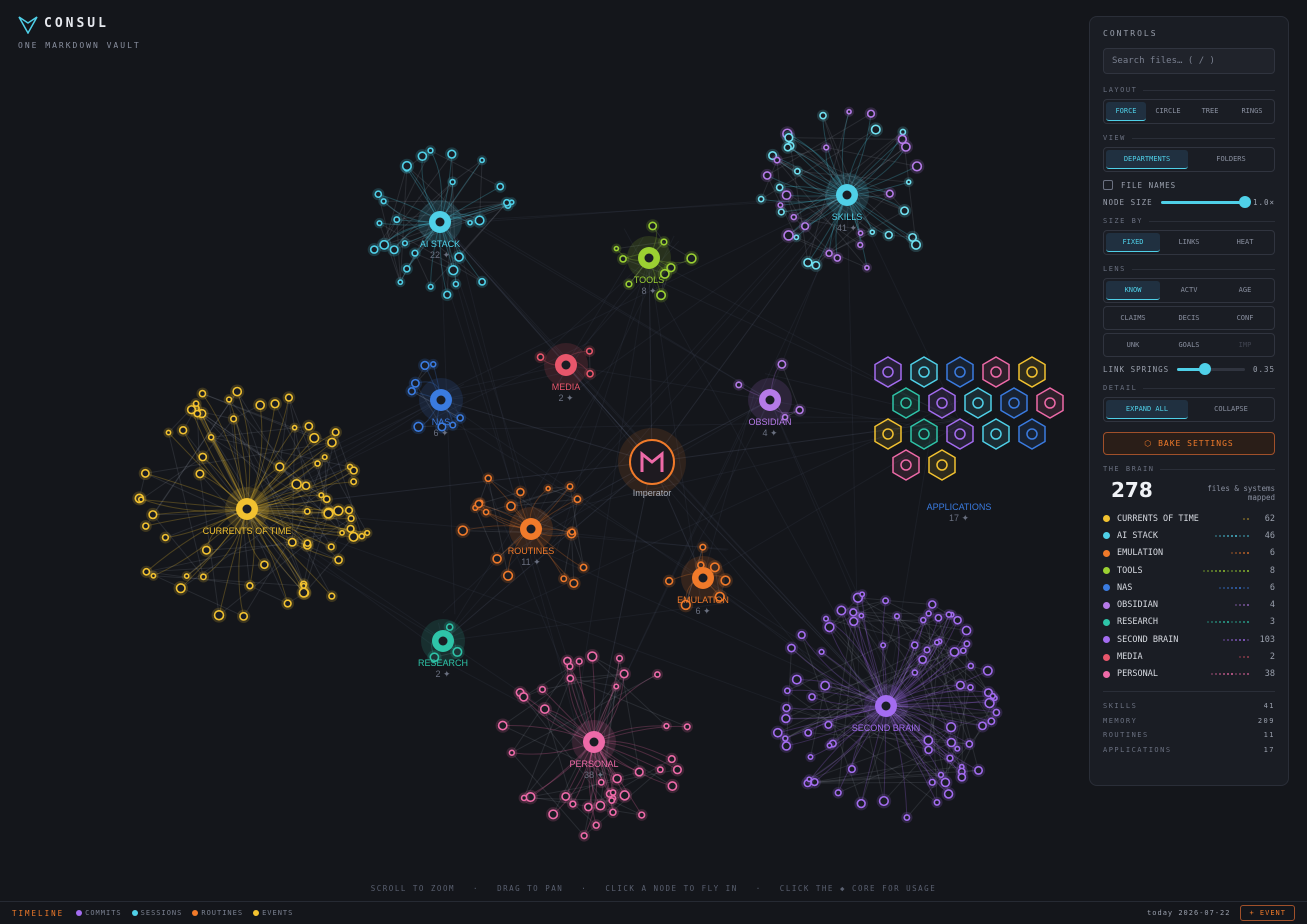 Image resolution: width=1307 pixels, height=924 pixels. Describe the element at coordinates (1189, 656) in the screenshot. I see `legend-item: MEDIA 2` at that location.